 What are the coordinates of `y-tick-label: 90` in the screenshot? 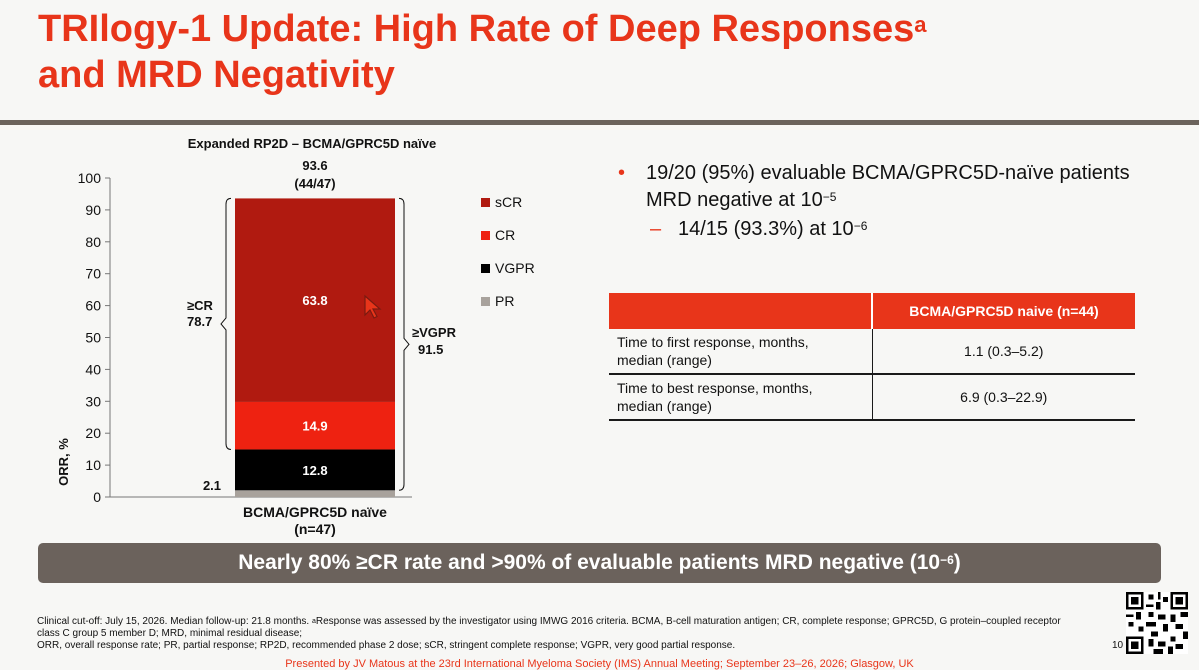 It's located at (93, 210).